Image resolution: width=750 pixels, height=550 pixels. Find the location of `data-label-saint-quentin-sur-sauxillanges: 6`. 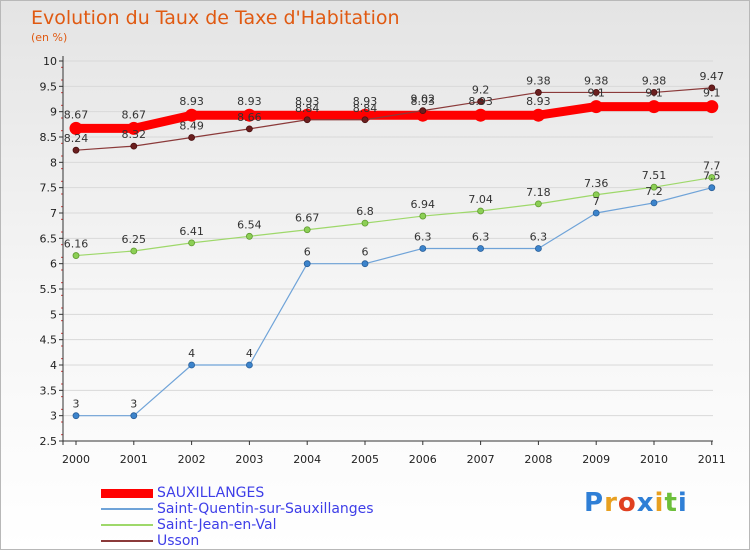

data-label-saint-quentin-sur-sauxillanges: 6 is located at coordinates (365, 252).